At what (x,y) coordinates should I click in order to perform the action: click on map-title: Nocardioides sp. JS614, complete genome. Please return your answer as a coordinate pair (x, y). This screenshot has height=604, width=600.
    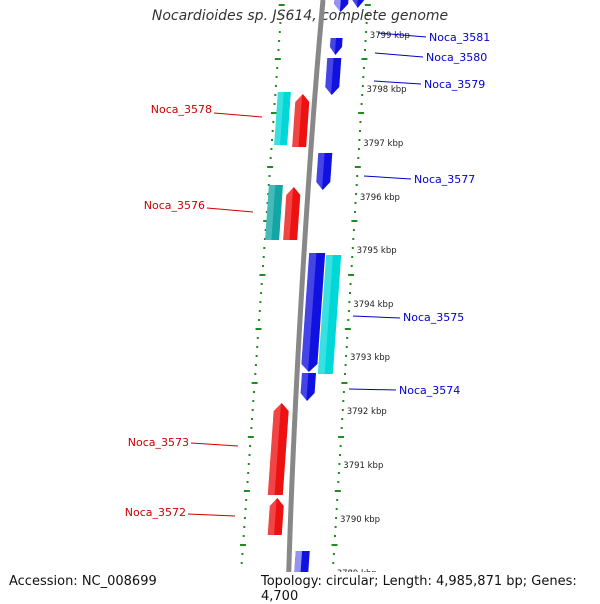
    Looking at the image, I should click on (300, 16).